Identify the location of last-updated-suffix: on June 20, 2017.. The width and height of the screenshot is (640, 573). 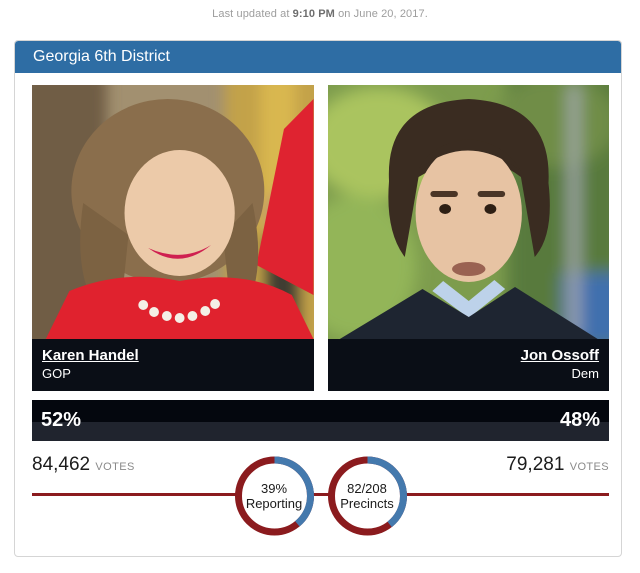
(383, 14).